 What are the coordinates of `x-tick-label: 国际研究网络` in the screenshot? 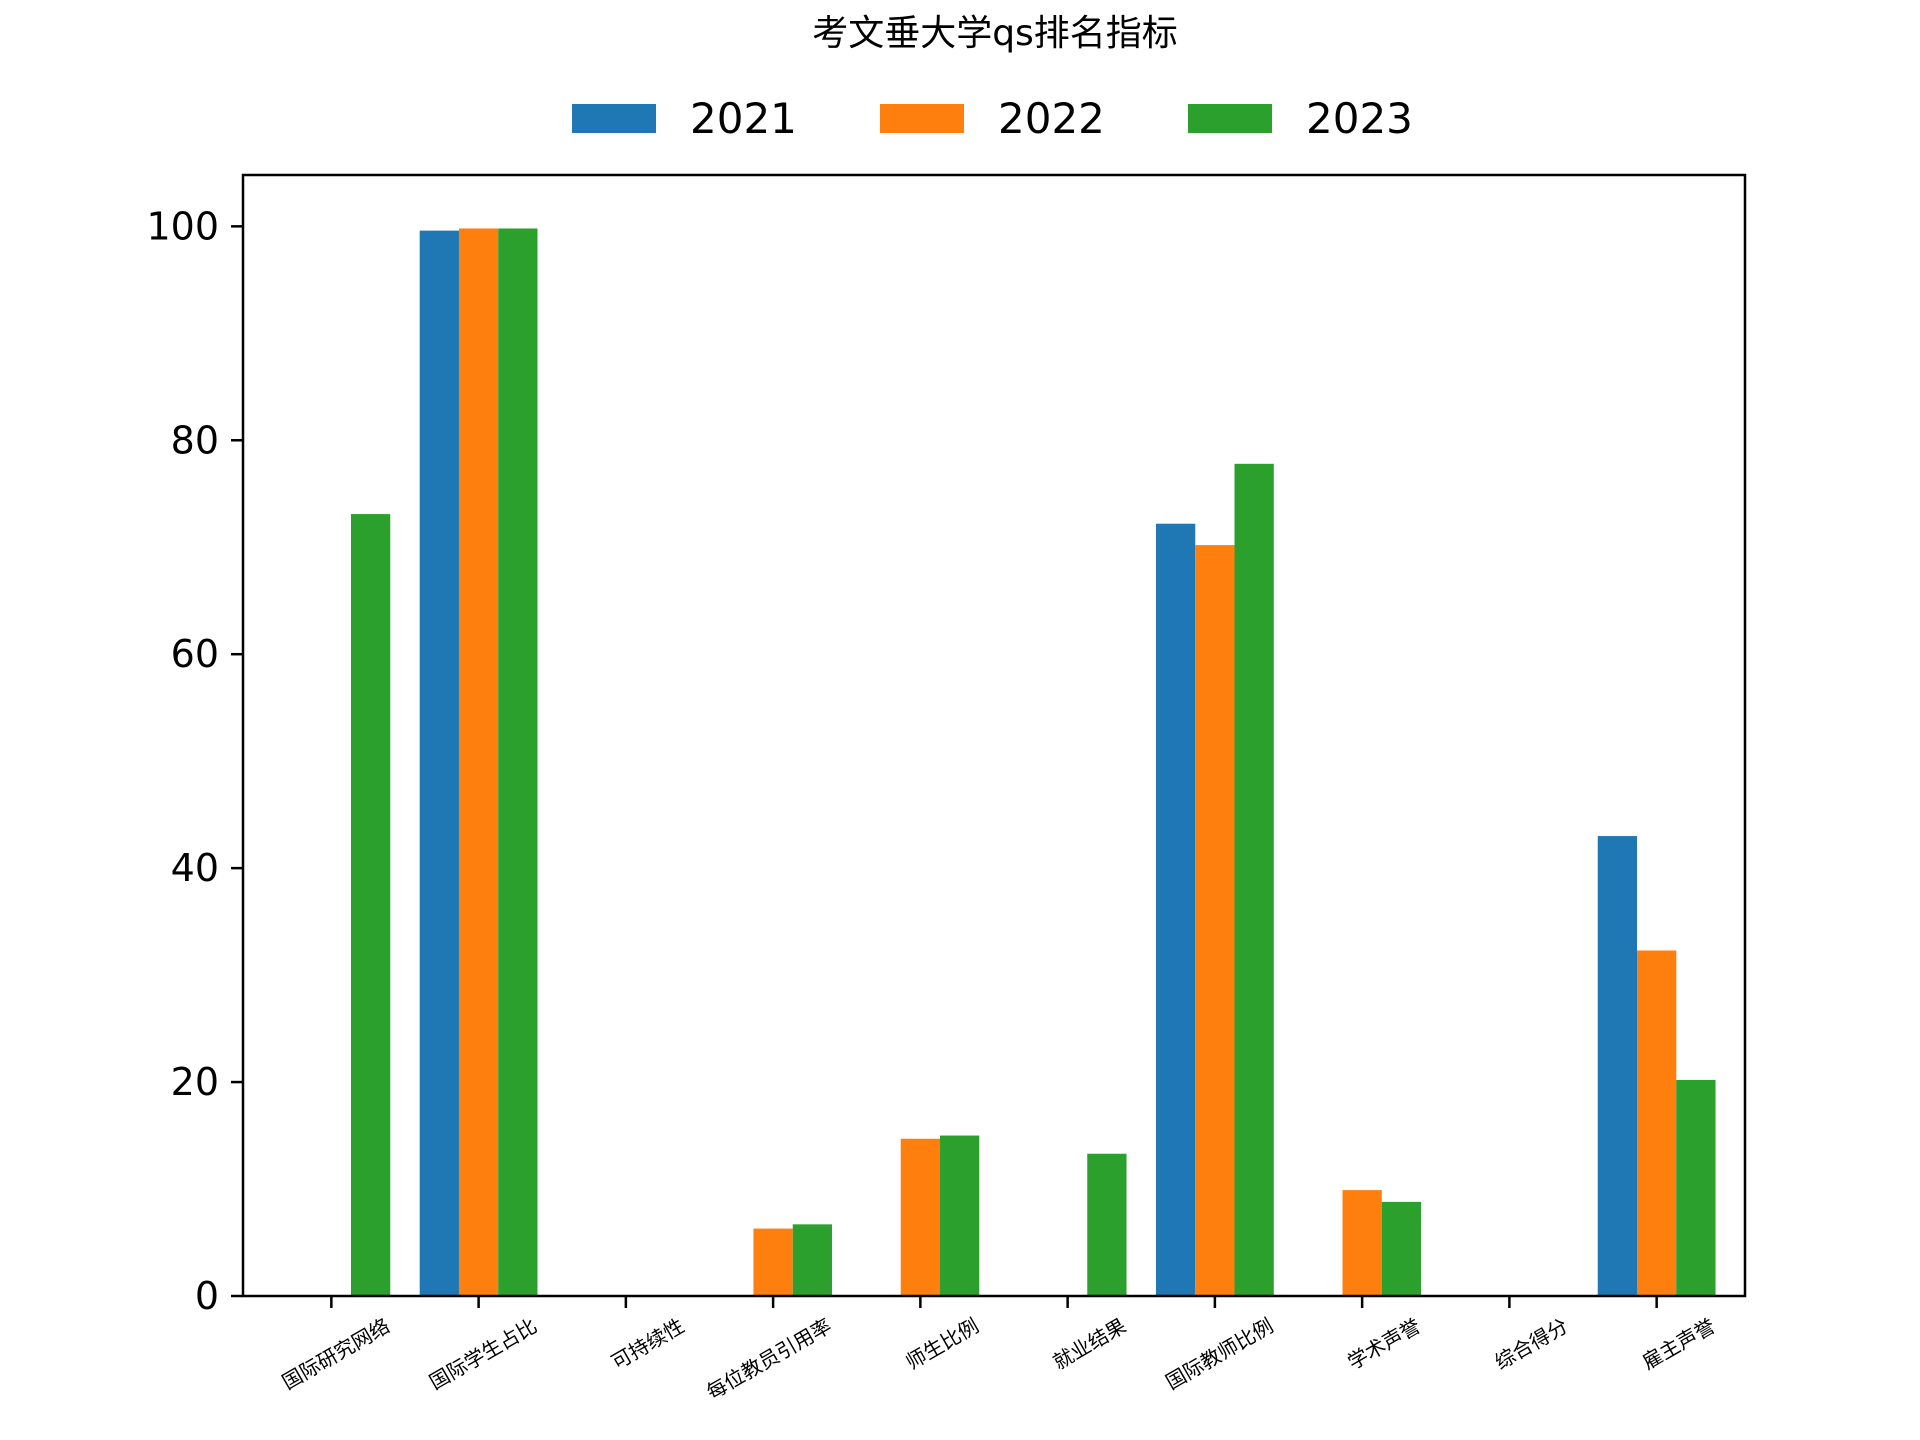 It's located at (336, 1354).